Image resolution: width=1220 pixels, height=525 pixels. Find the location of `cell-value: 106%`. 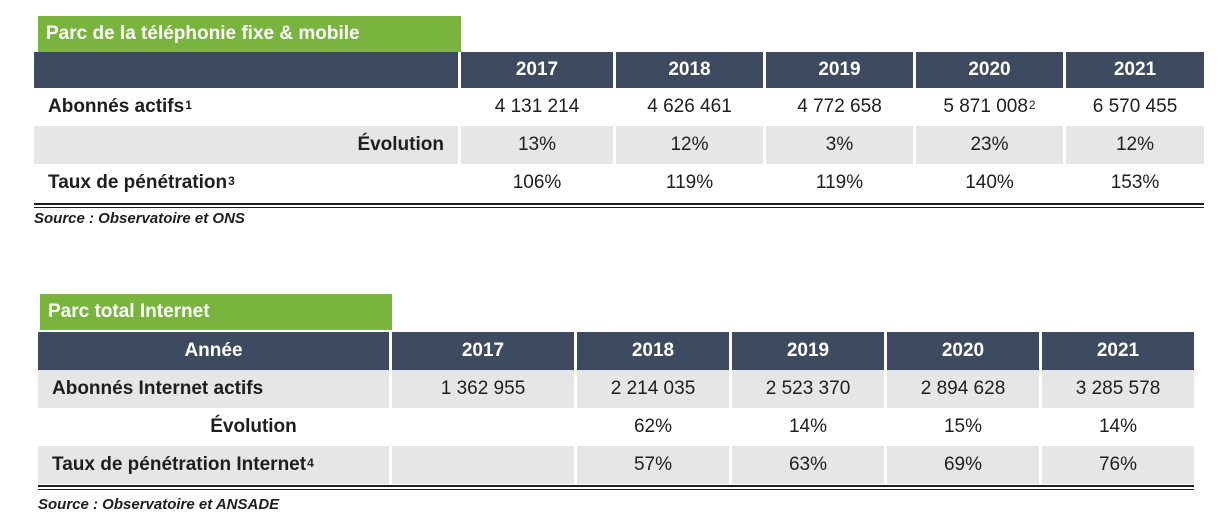

cell-value: 106% is located at coordinates (537, 182).